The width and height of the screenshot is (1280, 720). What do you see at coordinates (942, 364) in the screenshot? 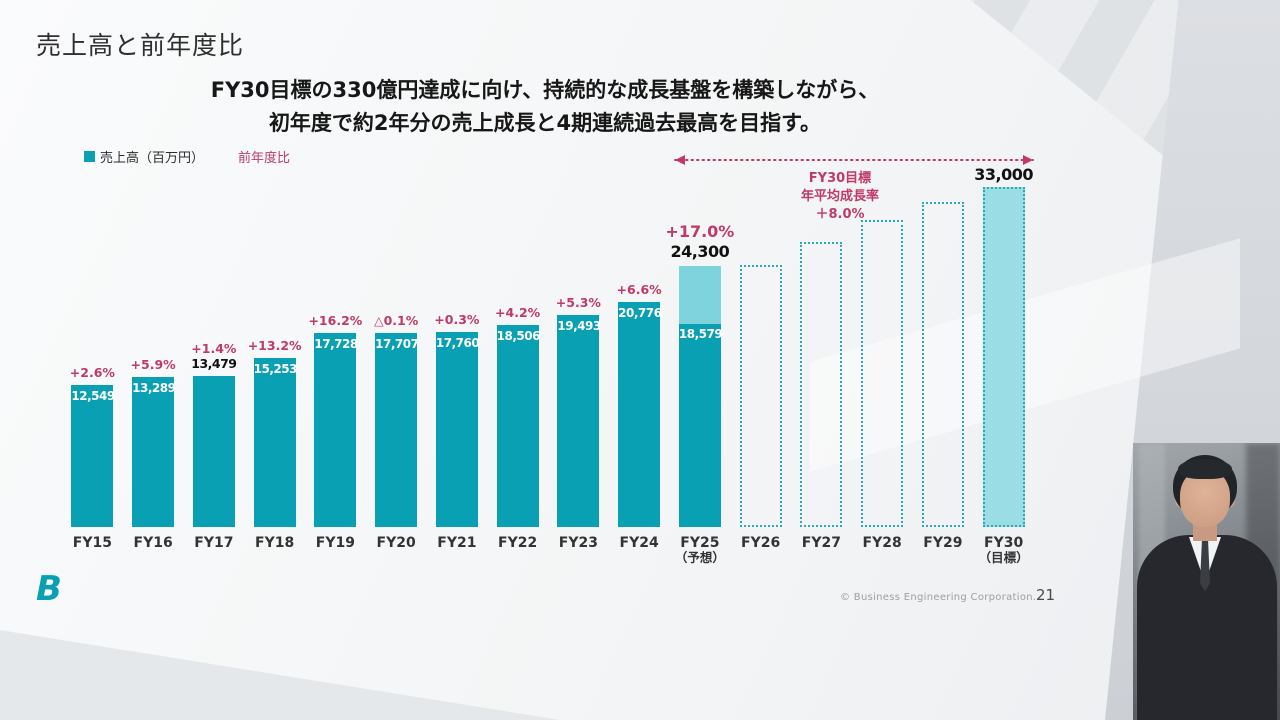
I see `bar-FY29` at bounding box center [942, 364].